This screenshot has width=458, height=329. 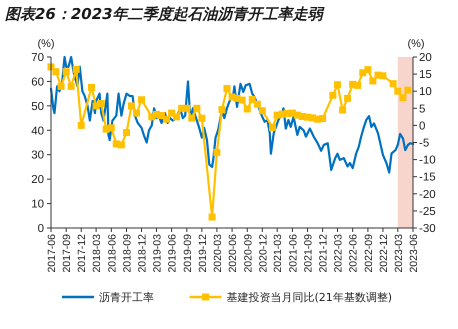 I want to click on y2-tick-label: -25, so click(x=427, y=212).